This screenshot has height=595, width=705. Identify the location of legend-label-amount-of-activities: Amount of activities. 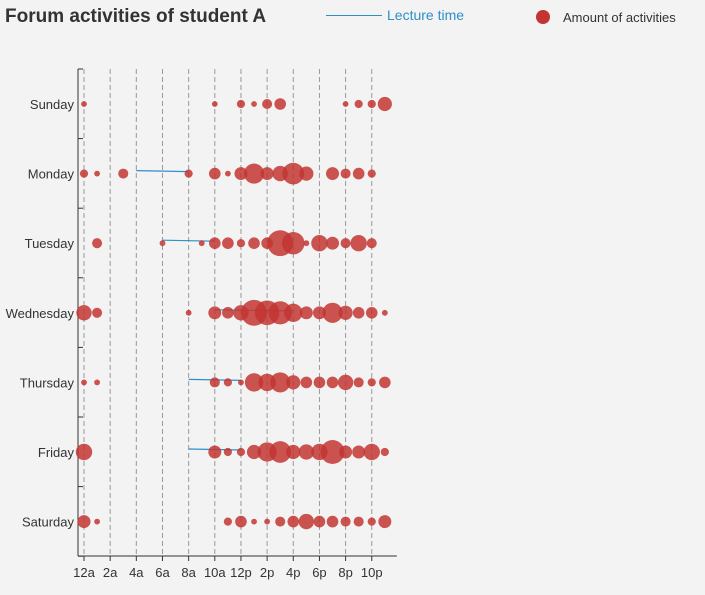
(619, 17).